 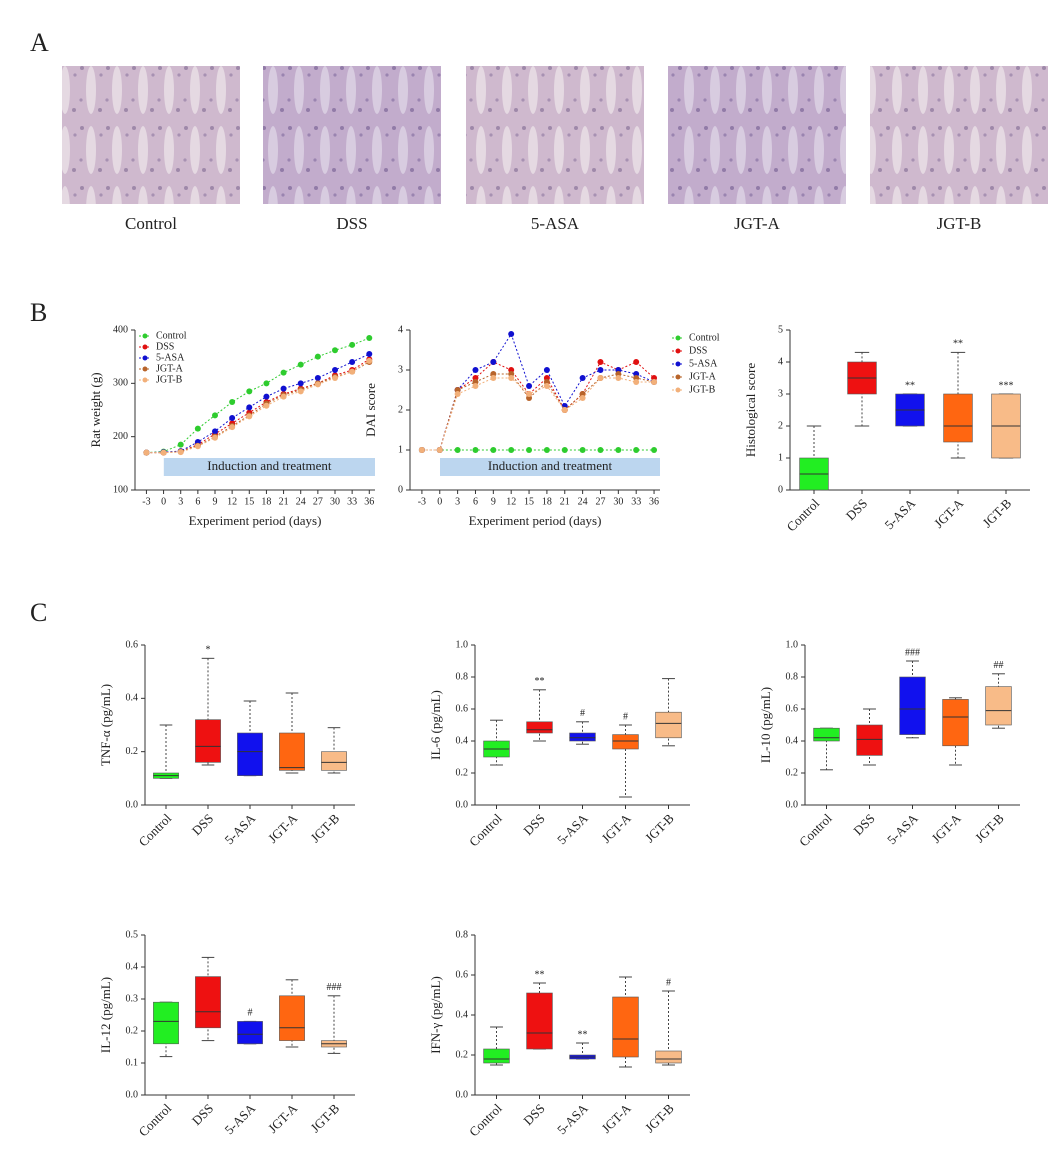 I want to click on y-tick-label: 0.1, so click(x=132, y=1062).